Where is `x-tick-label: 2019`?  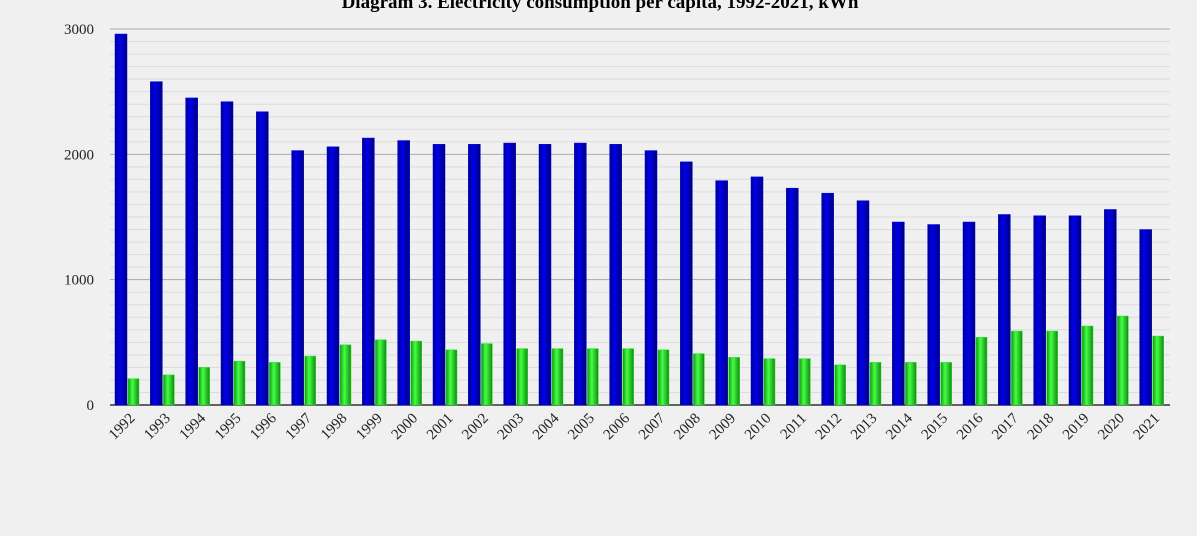
x-tick-label: 2019 is located at coordinates (1076, 427).